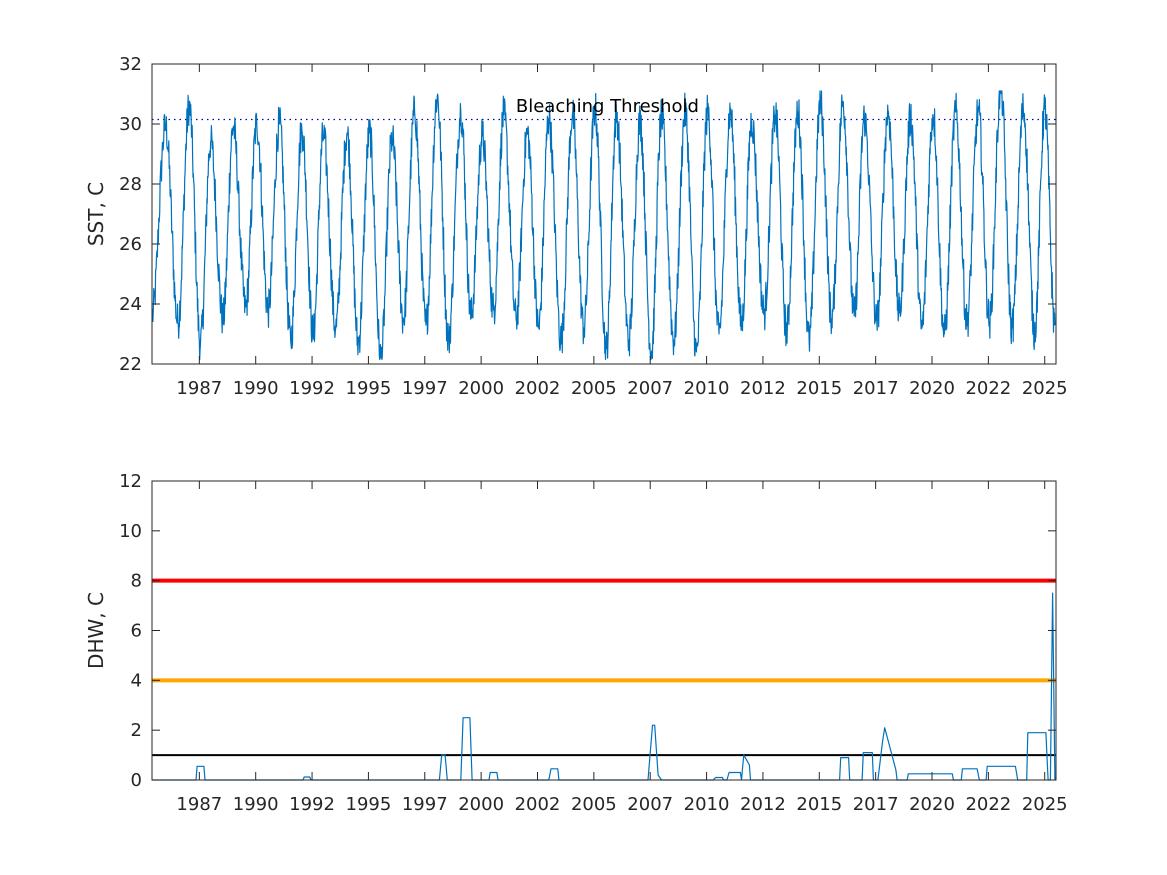  Describe the element at coordinates (130, 64) in the screenshot. I see `y-tick-label: 32` at that location.